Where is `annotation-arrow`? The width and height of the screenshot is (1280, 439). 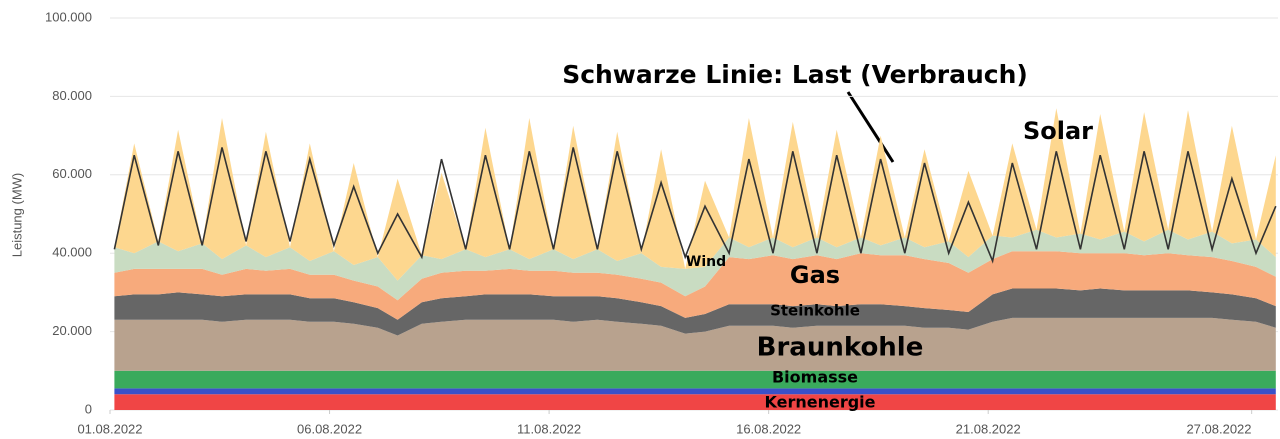
annotation-arrow is located at coordinates (870, 127).